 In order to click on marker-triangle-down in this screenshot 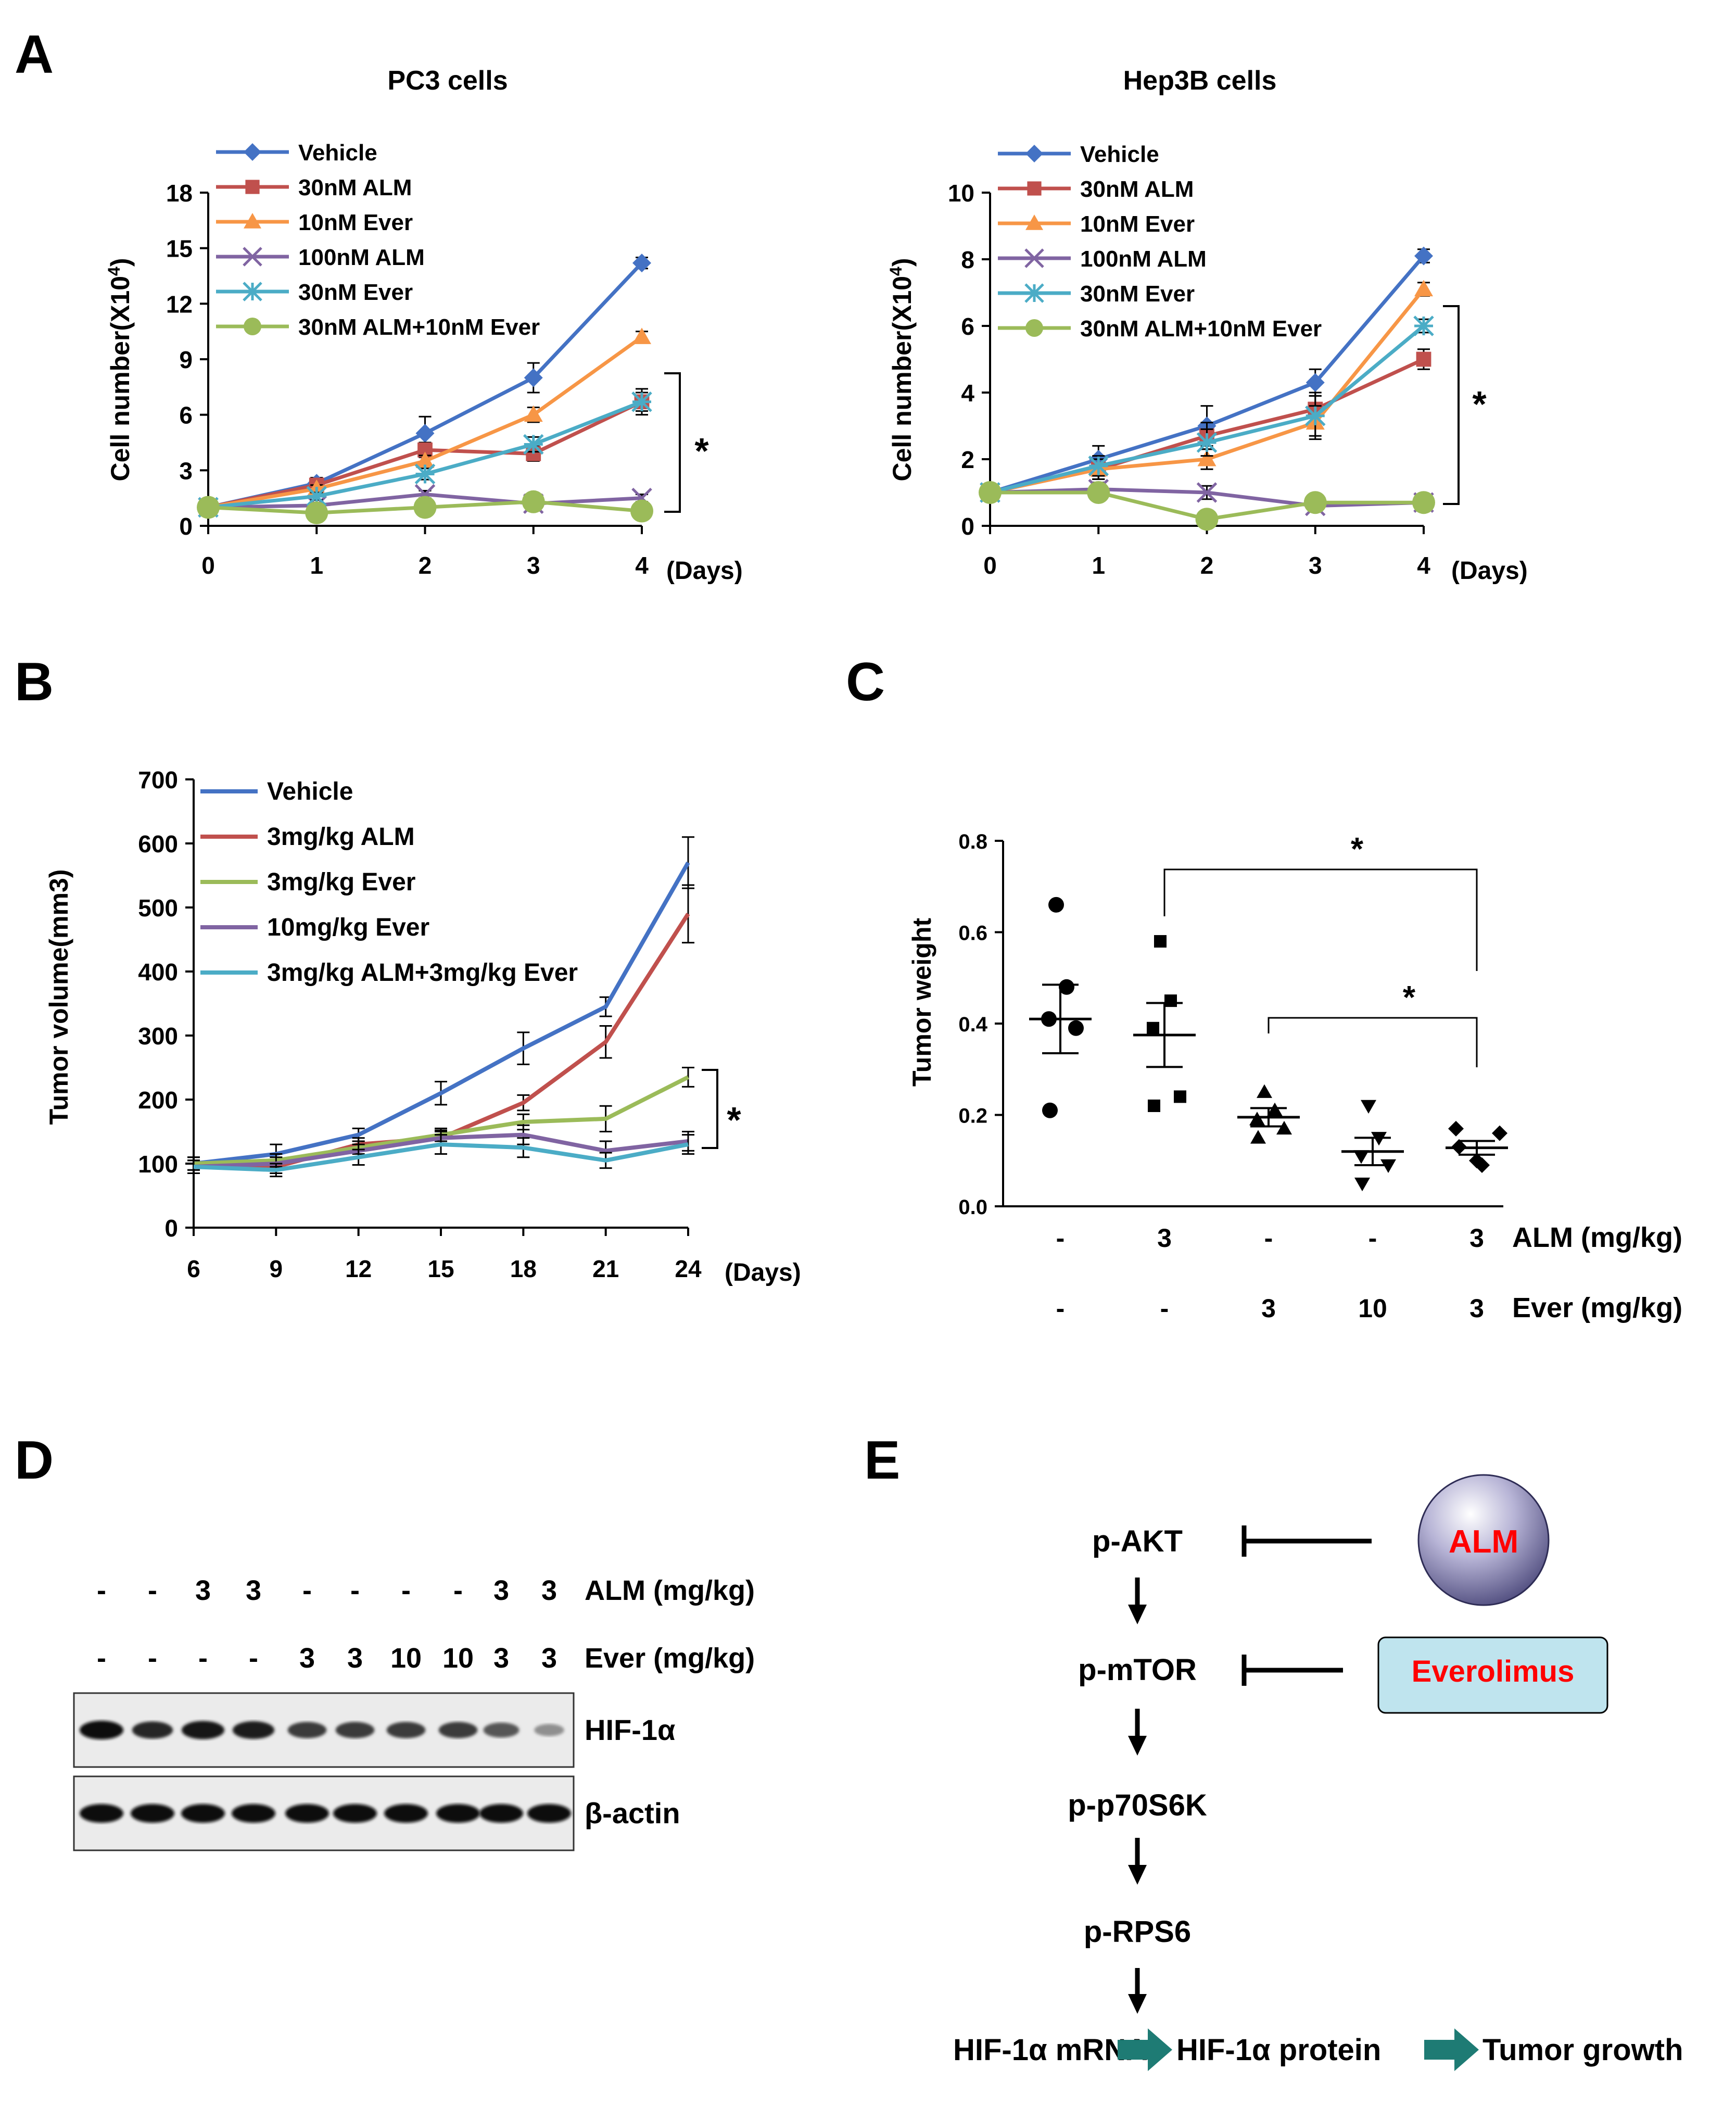, I will do `click(1361, 1157)`.